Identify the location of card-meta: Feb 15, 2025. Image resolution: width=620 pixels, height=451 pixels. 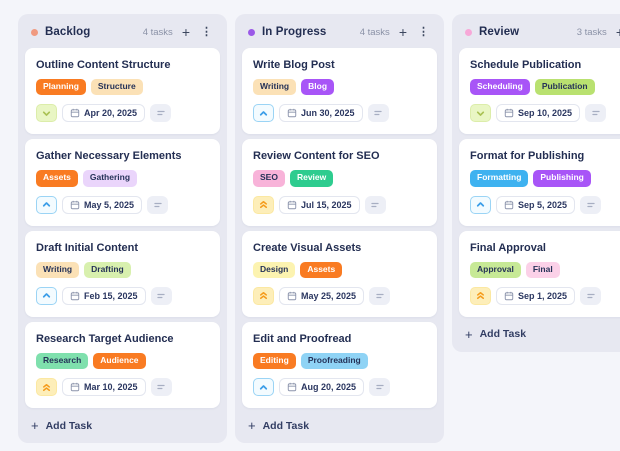
(122, 295).